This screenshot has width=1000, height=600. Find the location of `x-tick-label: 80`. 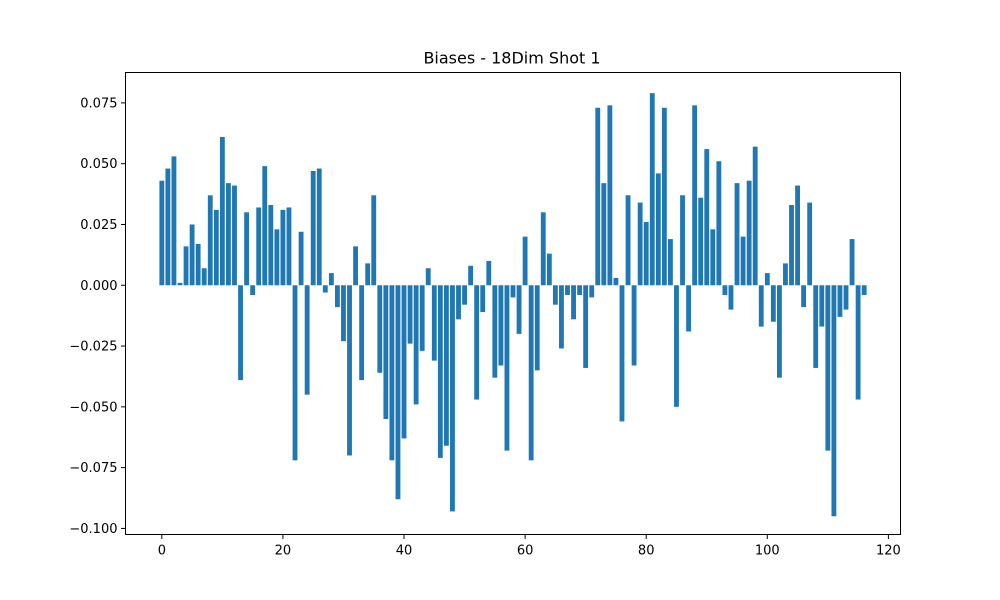

x-tick-label: 80 is located at coordinates (646, 551).